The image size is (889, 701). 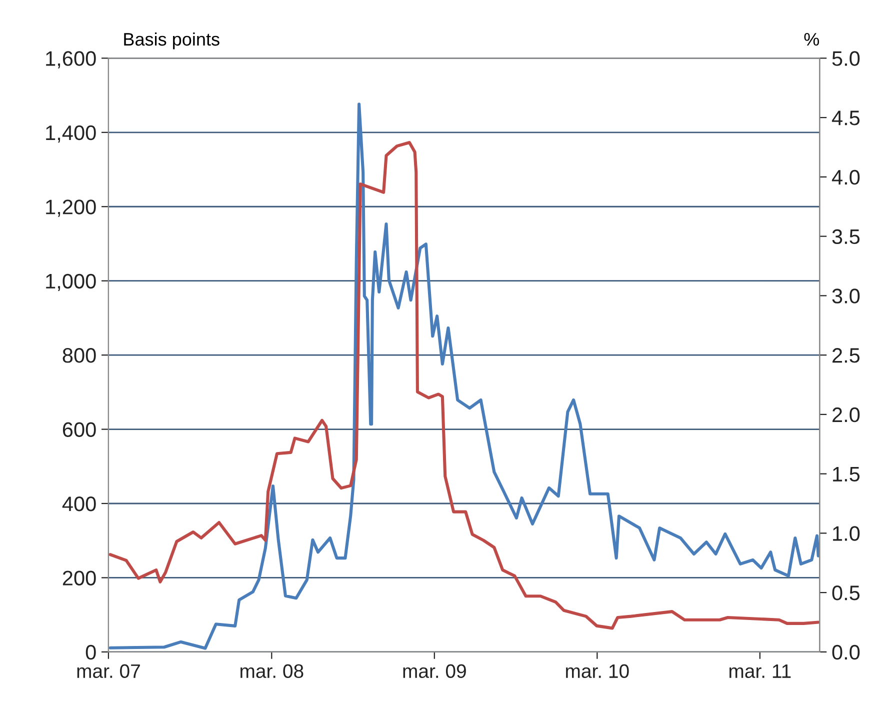 I want to click on y2-axis-title: %, so click(x=812, y=39).